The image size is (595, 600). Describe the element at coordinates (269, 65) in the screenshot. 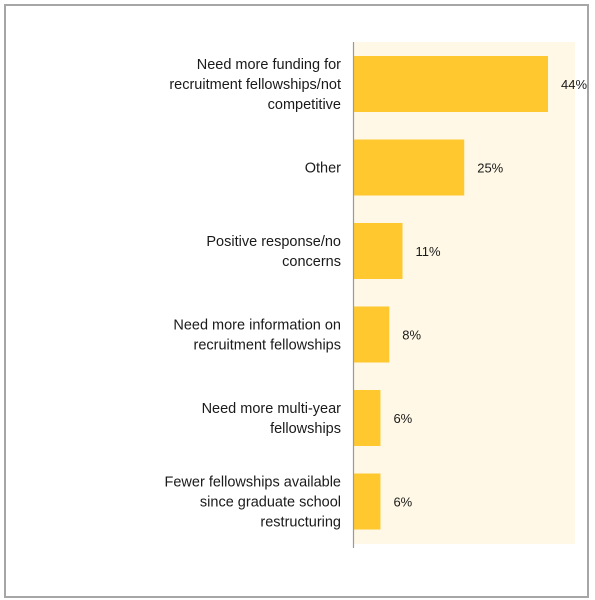

I see `category-label-line: Need more funding for` at that location.